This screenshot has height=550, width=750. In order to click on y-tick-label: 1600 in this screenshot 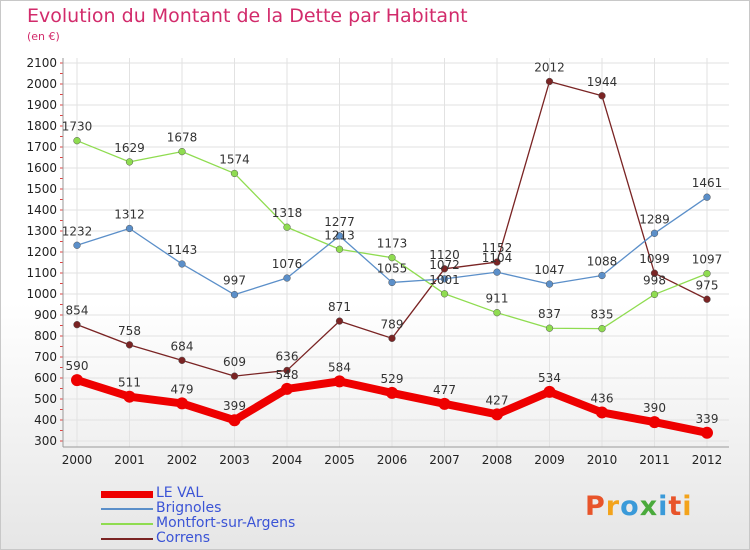, I will do `click(41, 168)`.